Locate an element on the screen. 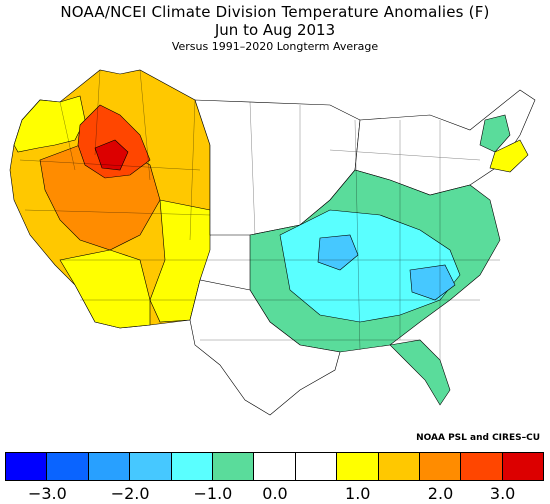 This screenshot has width=550, height=504. region-florida is located at coordinates (420, 372).